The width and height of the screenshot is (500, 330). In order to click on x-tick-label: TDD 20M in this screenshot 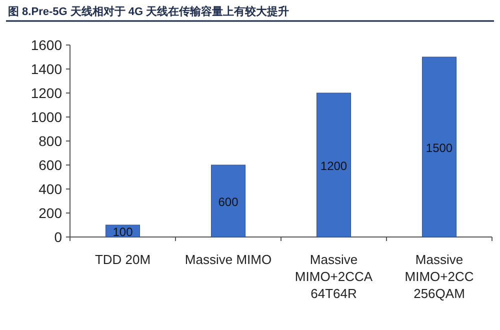, I will do `click(122, 259)`.